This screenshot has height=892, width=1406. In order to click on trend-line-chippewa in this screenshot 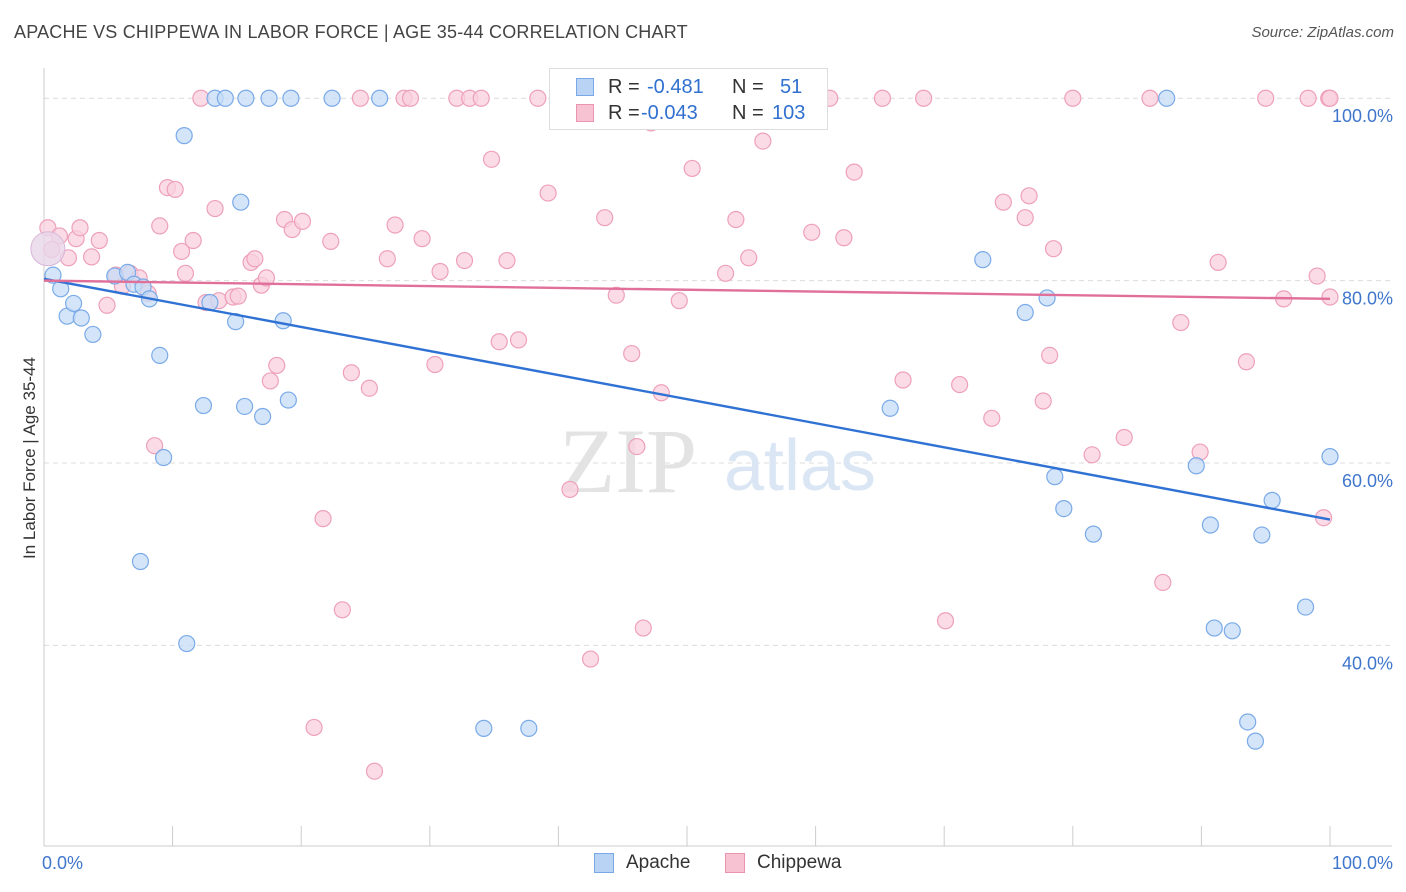, I will do `click(687, 290)`.